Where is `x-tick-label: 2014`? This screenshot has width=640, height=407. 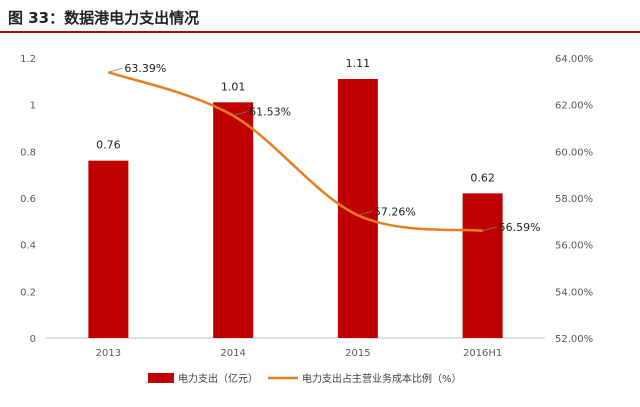
x-tick-label: 2014 is located at coordinates (232, 353).